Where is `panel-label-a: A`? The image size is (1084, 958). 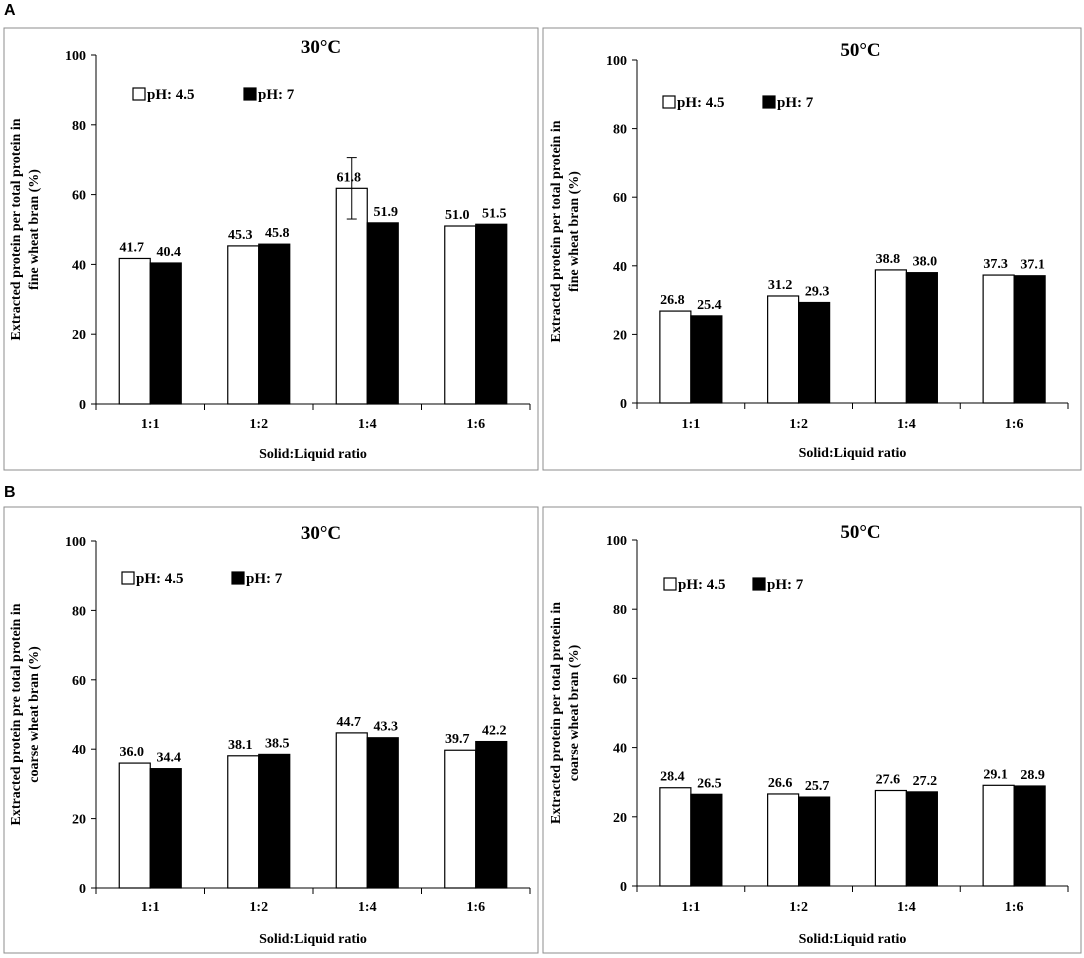
panel-label-a: A is located at coordinates (10, 10).